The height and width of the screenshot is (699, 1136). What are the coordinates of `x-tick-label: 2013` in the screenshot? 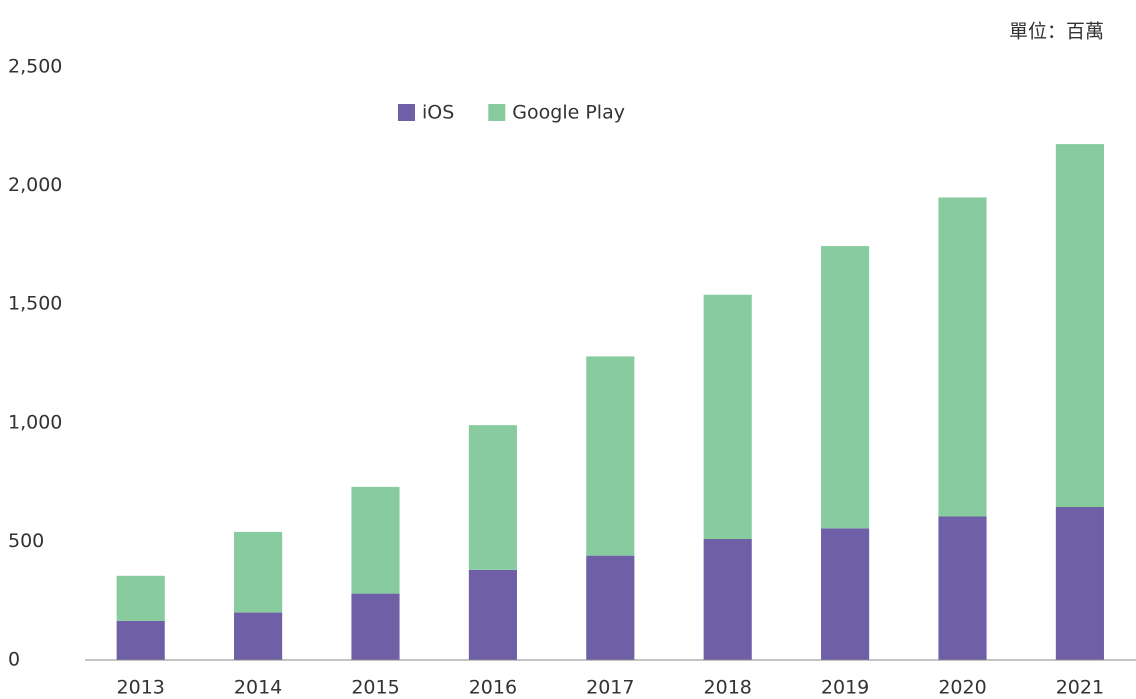 It's located at (141, 688).